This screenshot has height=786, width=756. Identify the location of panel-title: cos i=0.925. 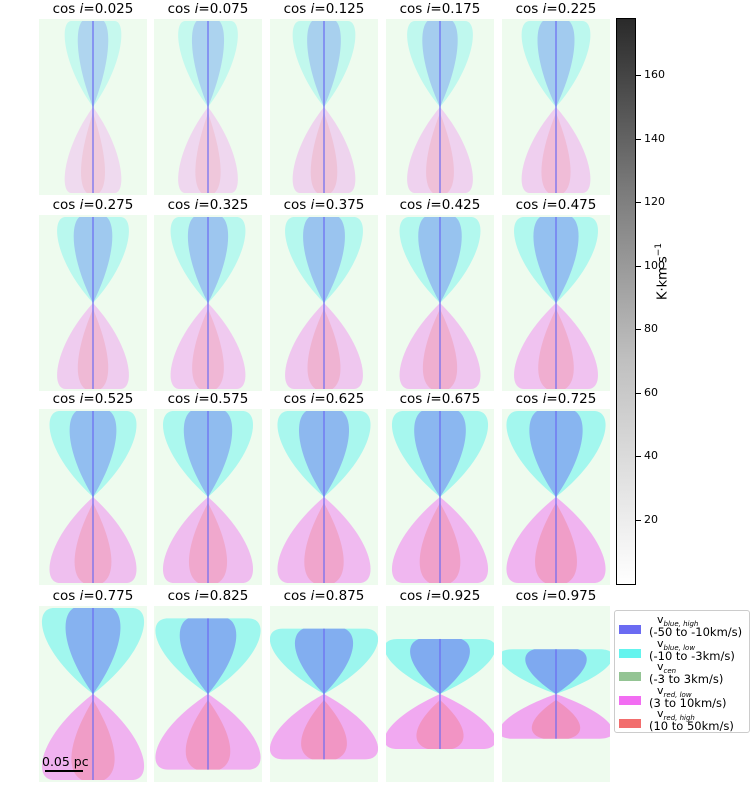
(440, 596).